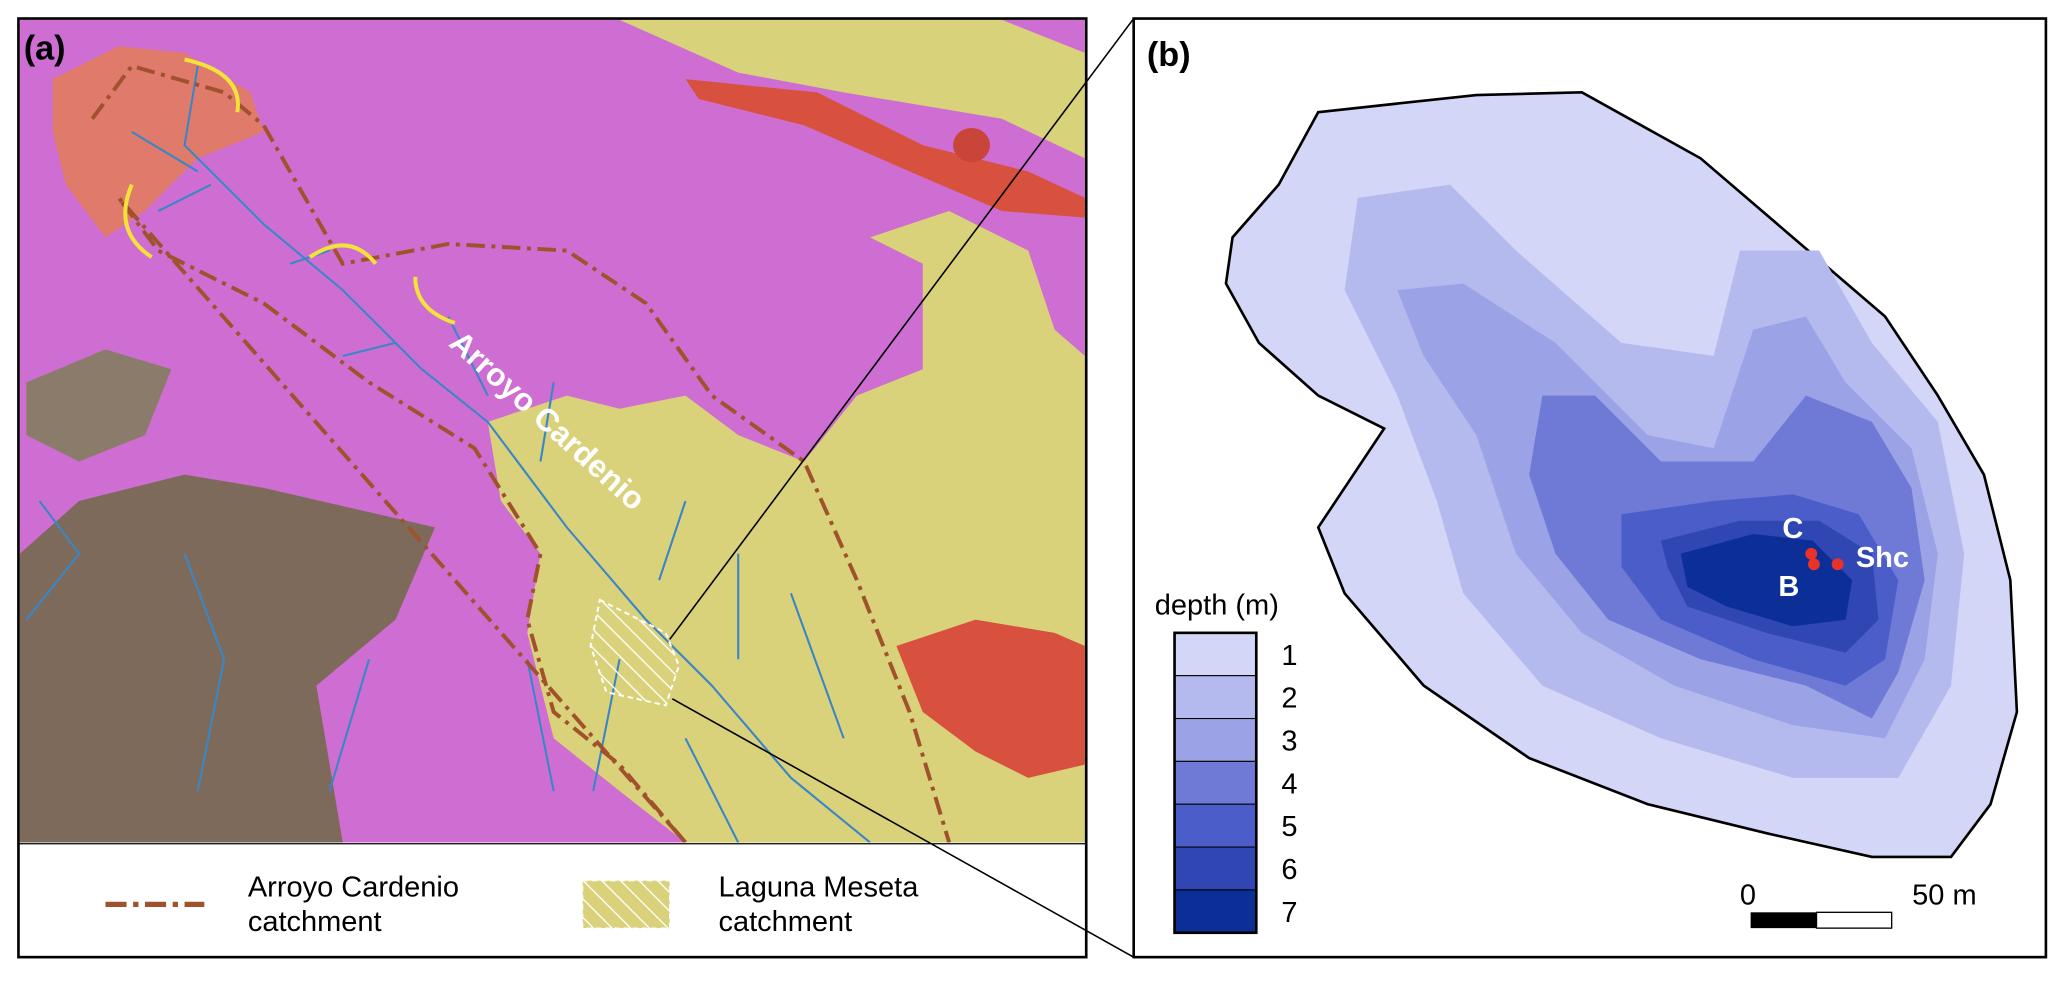 This screenshot has height=982, width=2067. What do you see at coordinates (1289, 656) in the screenshot?
I see `legend-label: 1` at bounding box center [1289, 656].